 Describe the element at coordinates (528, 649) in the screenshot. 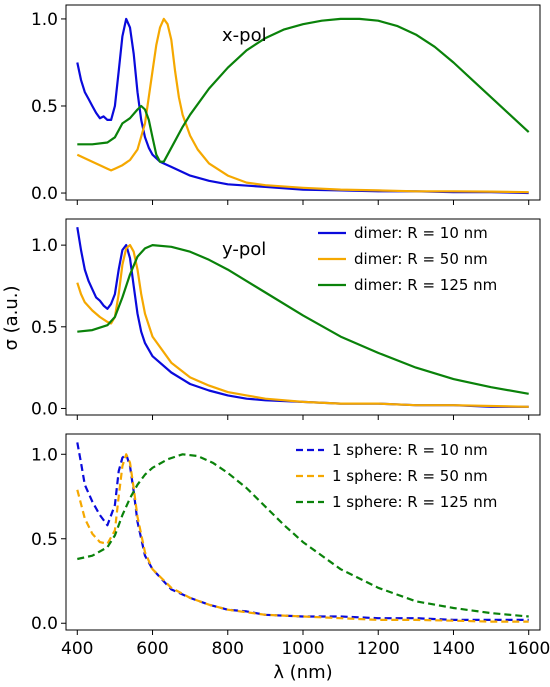

I see `x-tick-label: 1600` at that location.